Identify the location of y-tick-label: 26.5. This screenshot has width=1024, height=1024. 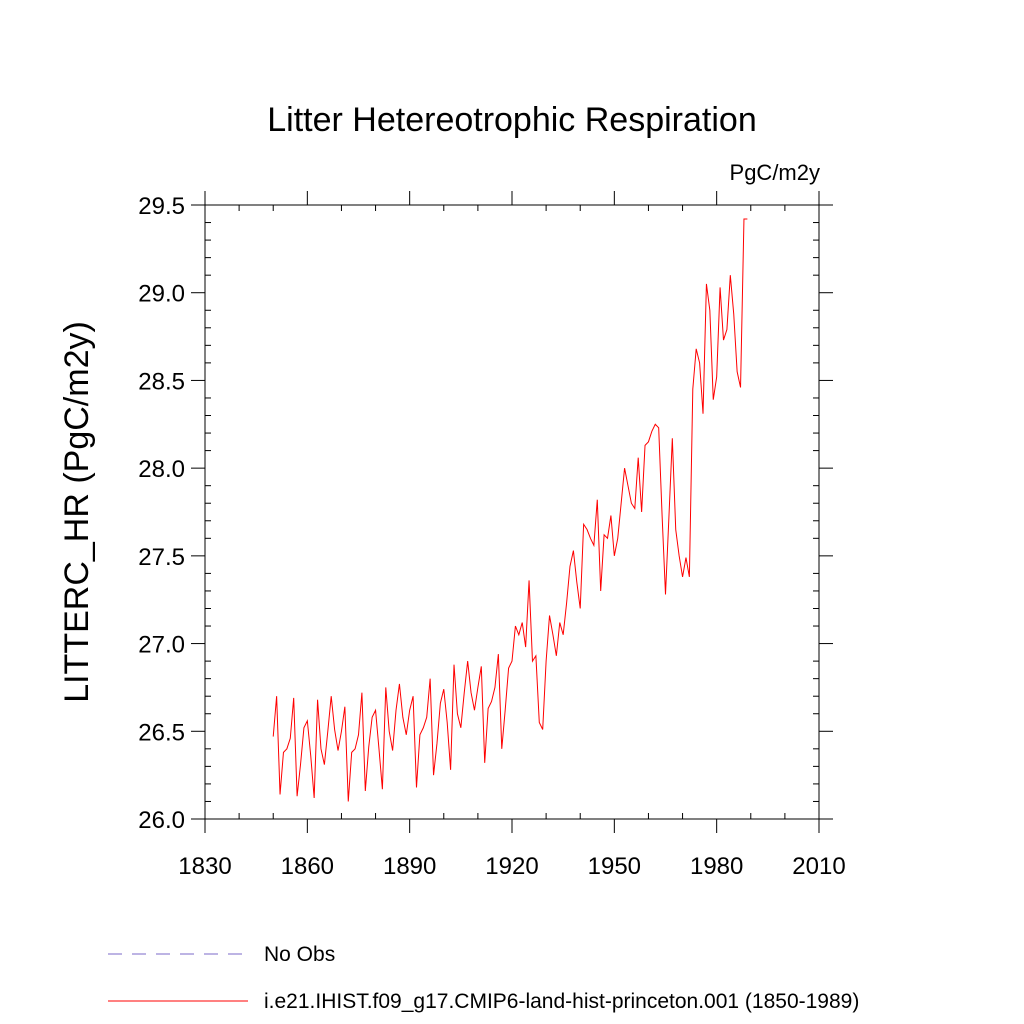
(161, 732).